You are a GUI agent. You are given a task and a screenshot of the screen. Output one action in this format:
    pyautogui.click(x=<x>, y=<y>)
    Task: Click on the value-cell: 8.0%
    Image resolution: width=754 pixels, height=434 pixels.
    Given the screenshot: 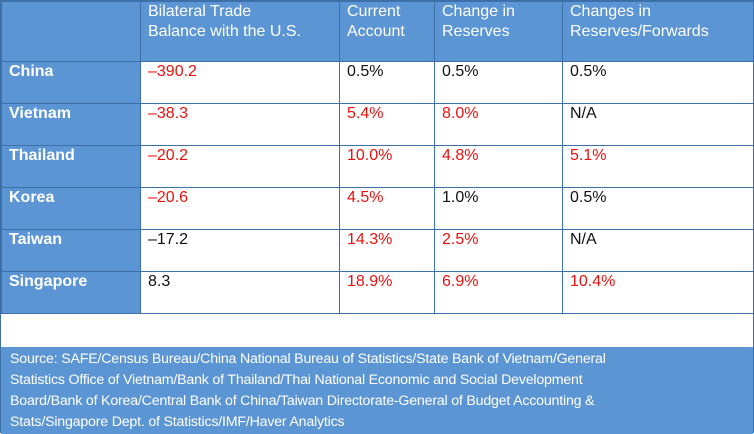 What is the action you would take?
    pyautogui.click(x=498, y=124)
    